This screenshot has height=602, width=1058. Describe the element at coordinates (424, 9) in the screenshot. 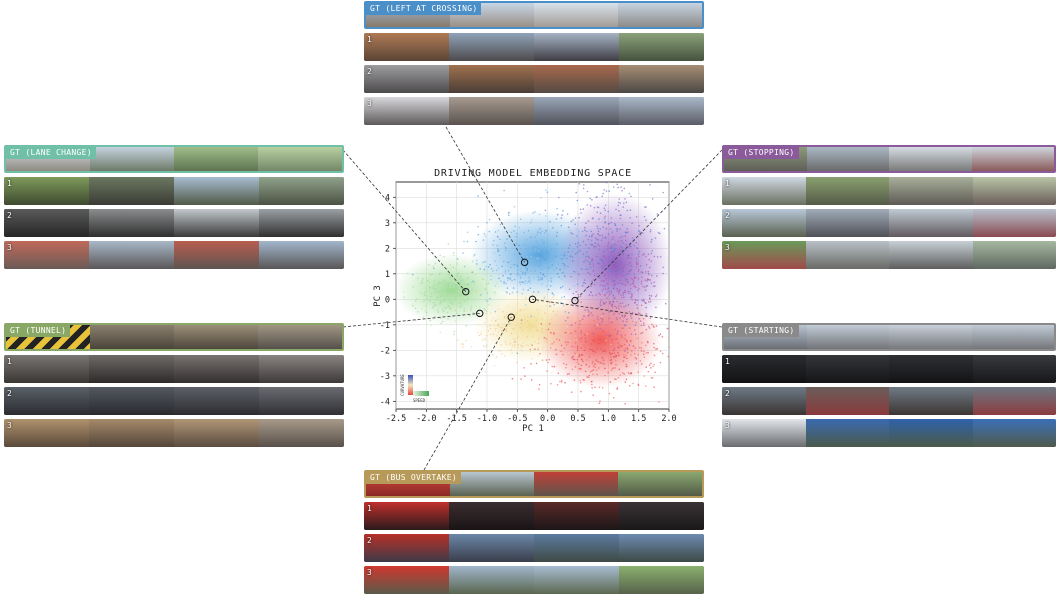

I see `gt-label: GT (LEFT AT CROSSING)` at that location.